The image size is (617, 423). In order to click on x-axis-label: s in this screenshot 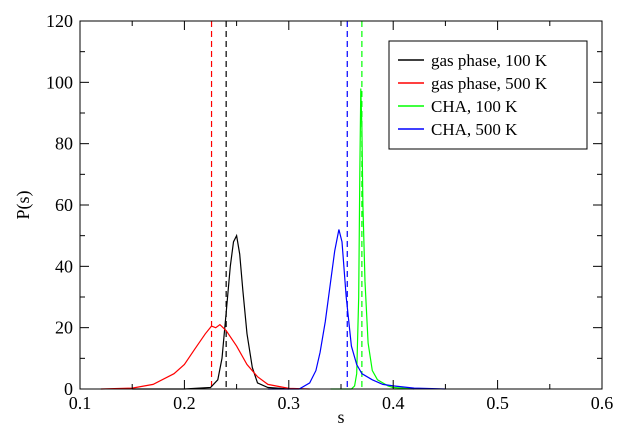, I will do `click(340, 415)`.